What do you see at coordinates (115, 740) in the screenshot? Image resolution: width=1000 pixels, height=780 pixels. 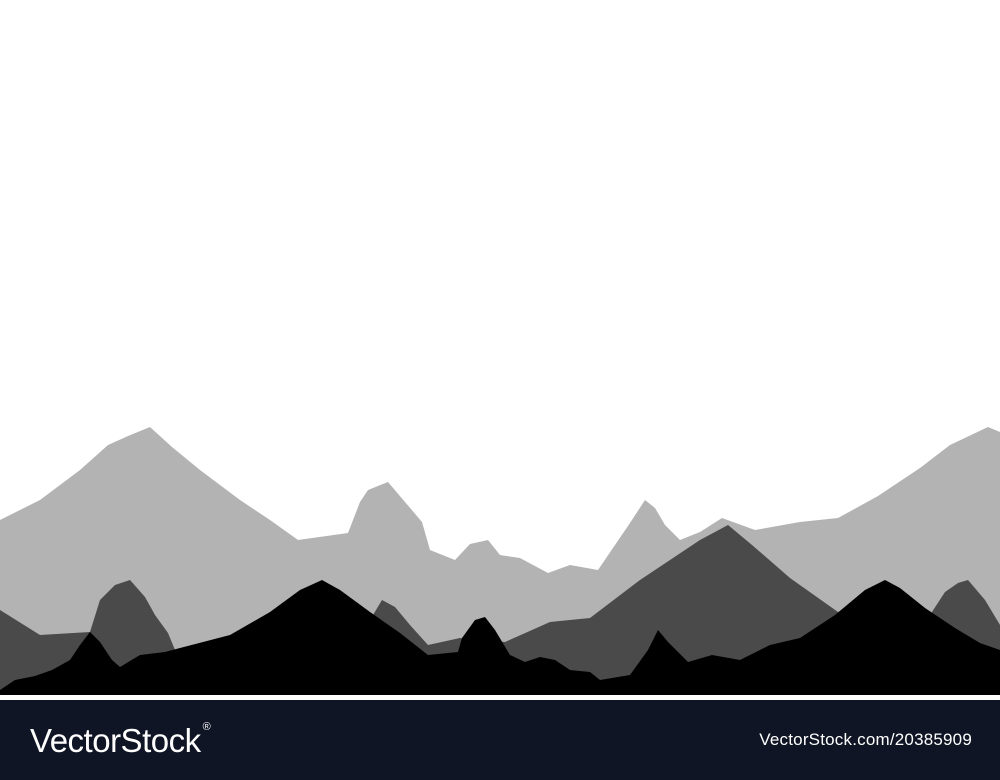 I see `logo-text: VectorStock` at bounding box center [115, 740].